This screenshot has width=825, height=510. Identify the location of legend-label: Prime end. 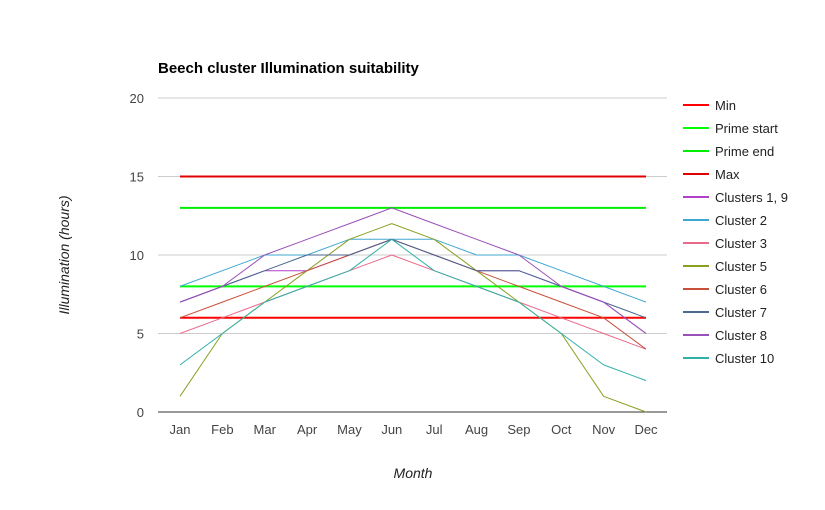
(744, 151).